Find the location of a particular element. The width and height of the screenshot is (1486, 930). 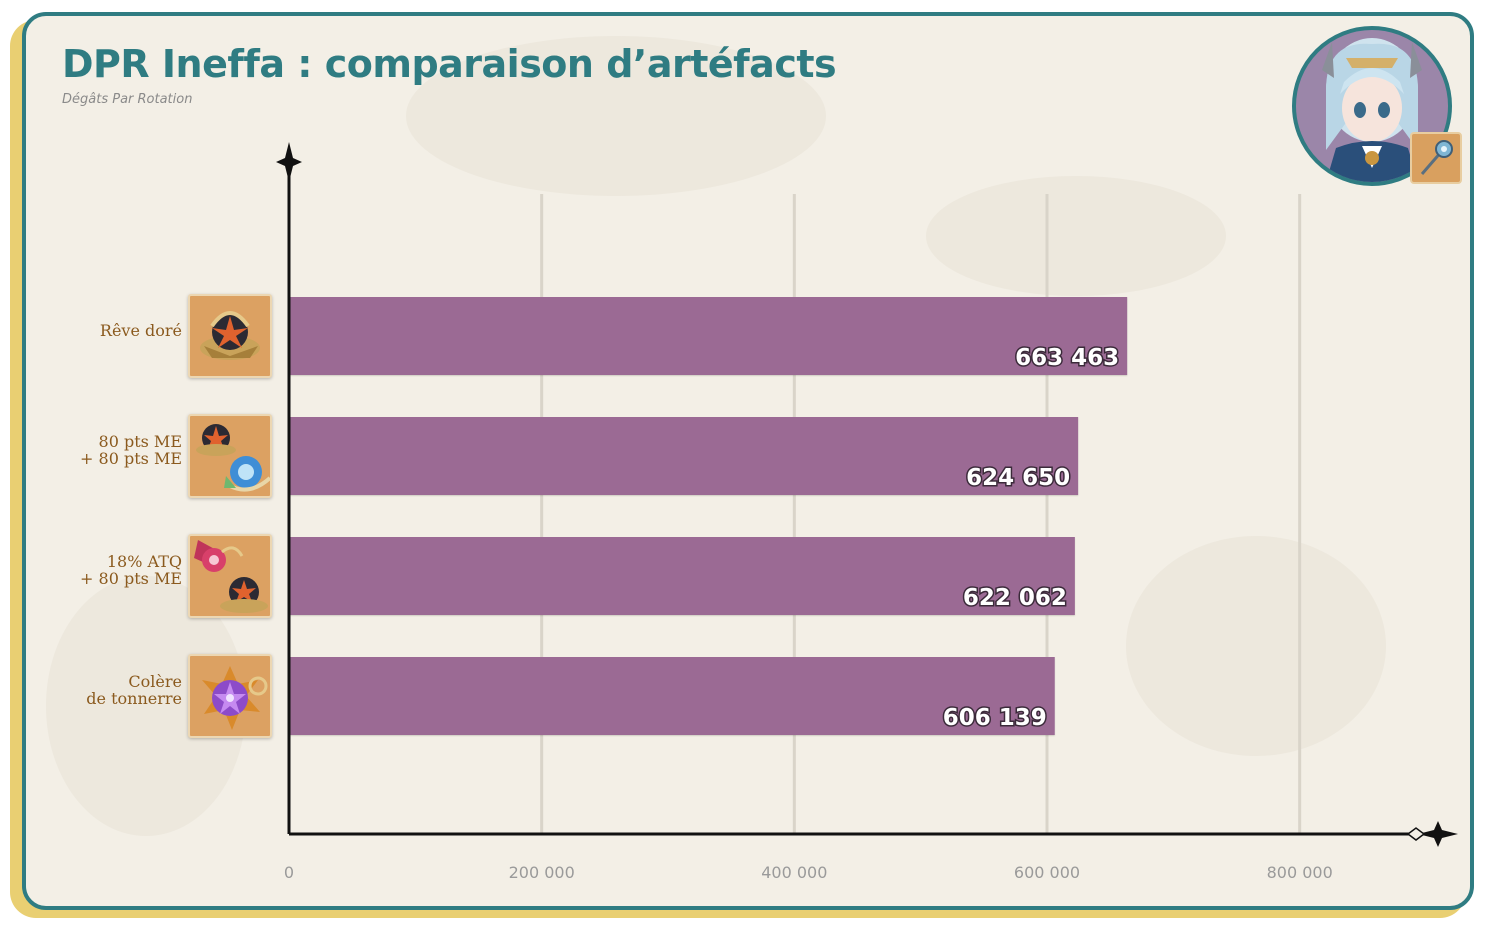

bar-value-label: 663 463 is located at coordinates (1067, 358).